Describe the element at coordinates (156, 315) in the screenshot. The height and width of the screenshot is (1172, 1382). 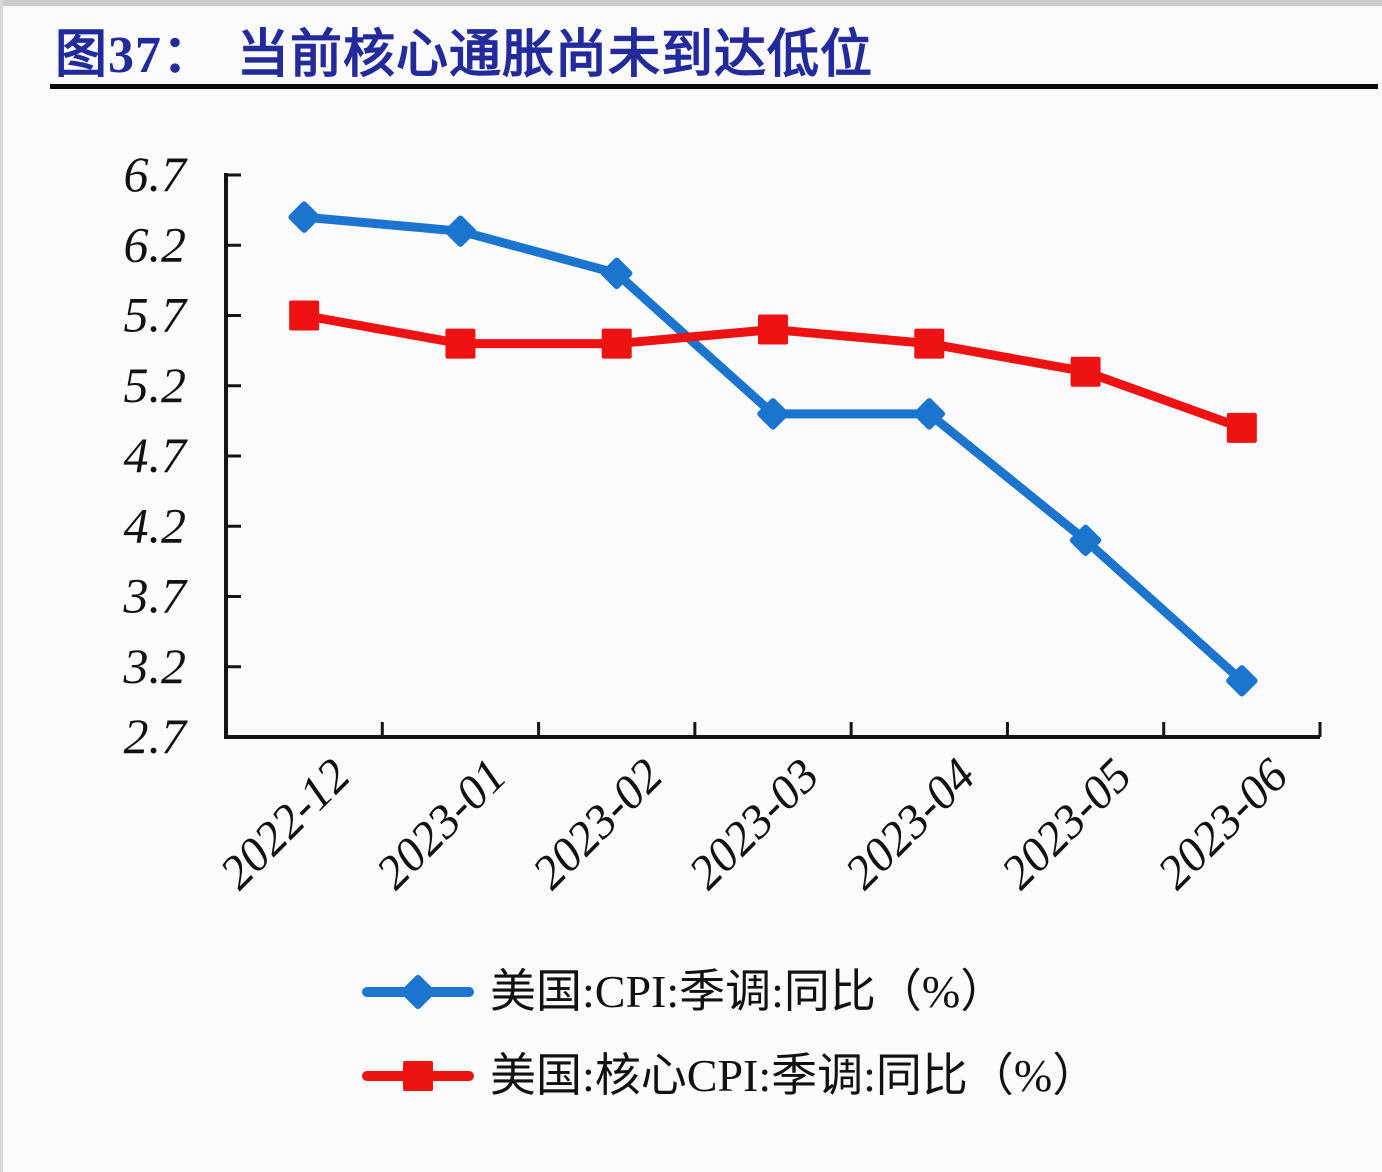
I see `y-axis-tick-label: 5.7` at that location.